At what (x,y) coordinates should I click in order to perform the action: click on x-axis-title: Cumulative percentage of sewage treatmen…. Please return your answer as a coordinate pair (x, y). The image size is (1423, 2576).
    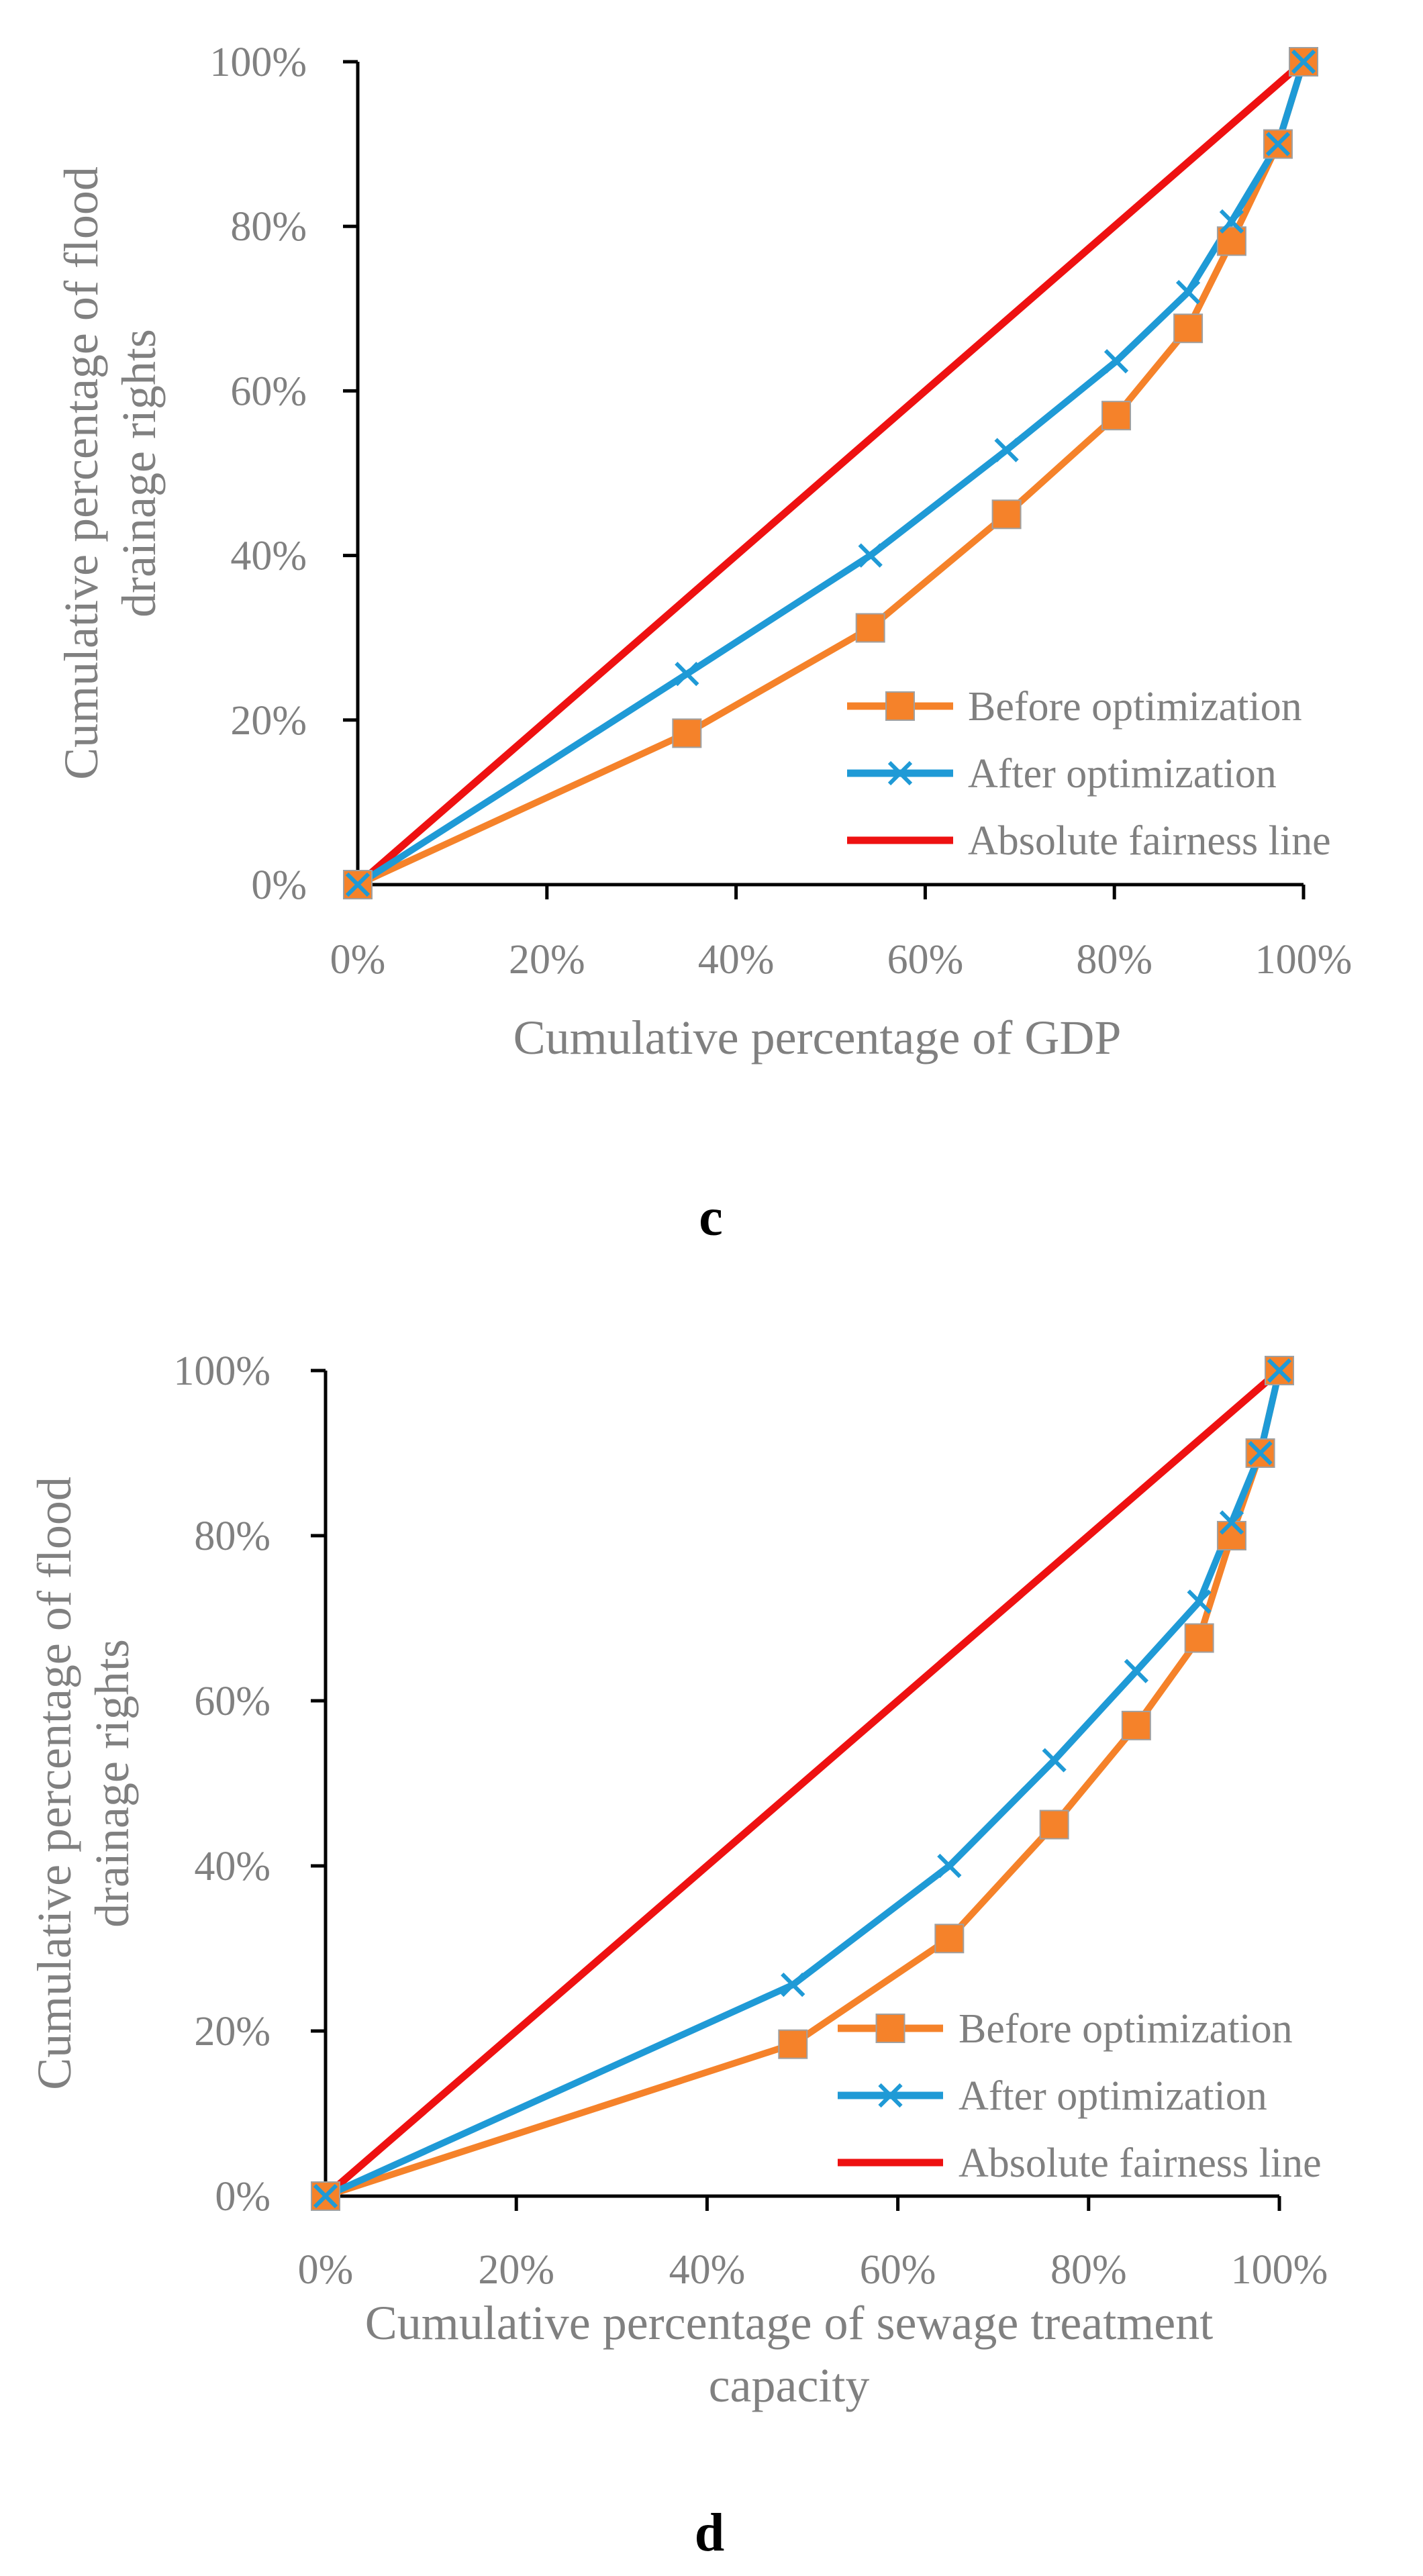
    Looking at the image, I should click on (789, 2323).